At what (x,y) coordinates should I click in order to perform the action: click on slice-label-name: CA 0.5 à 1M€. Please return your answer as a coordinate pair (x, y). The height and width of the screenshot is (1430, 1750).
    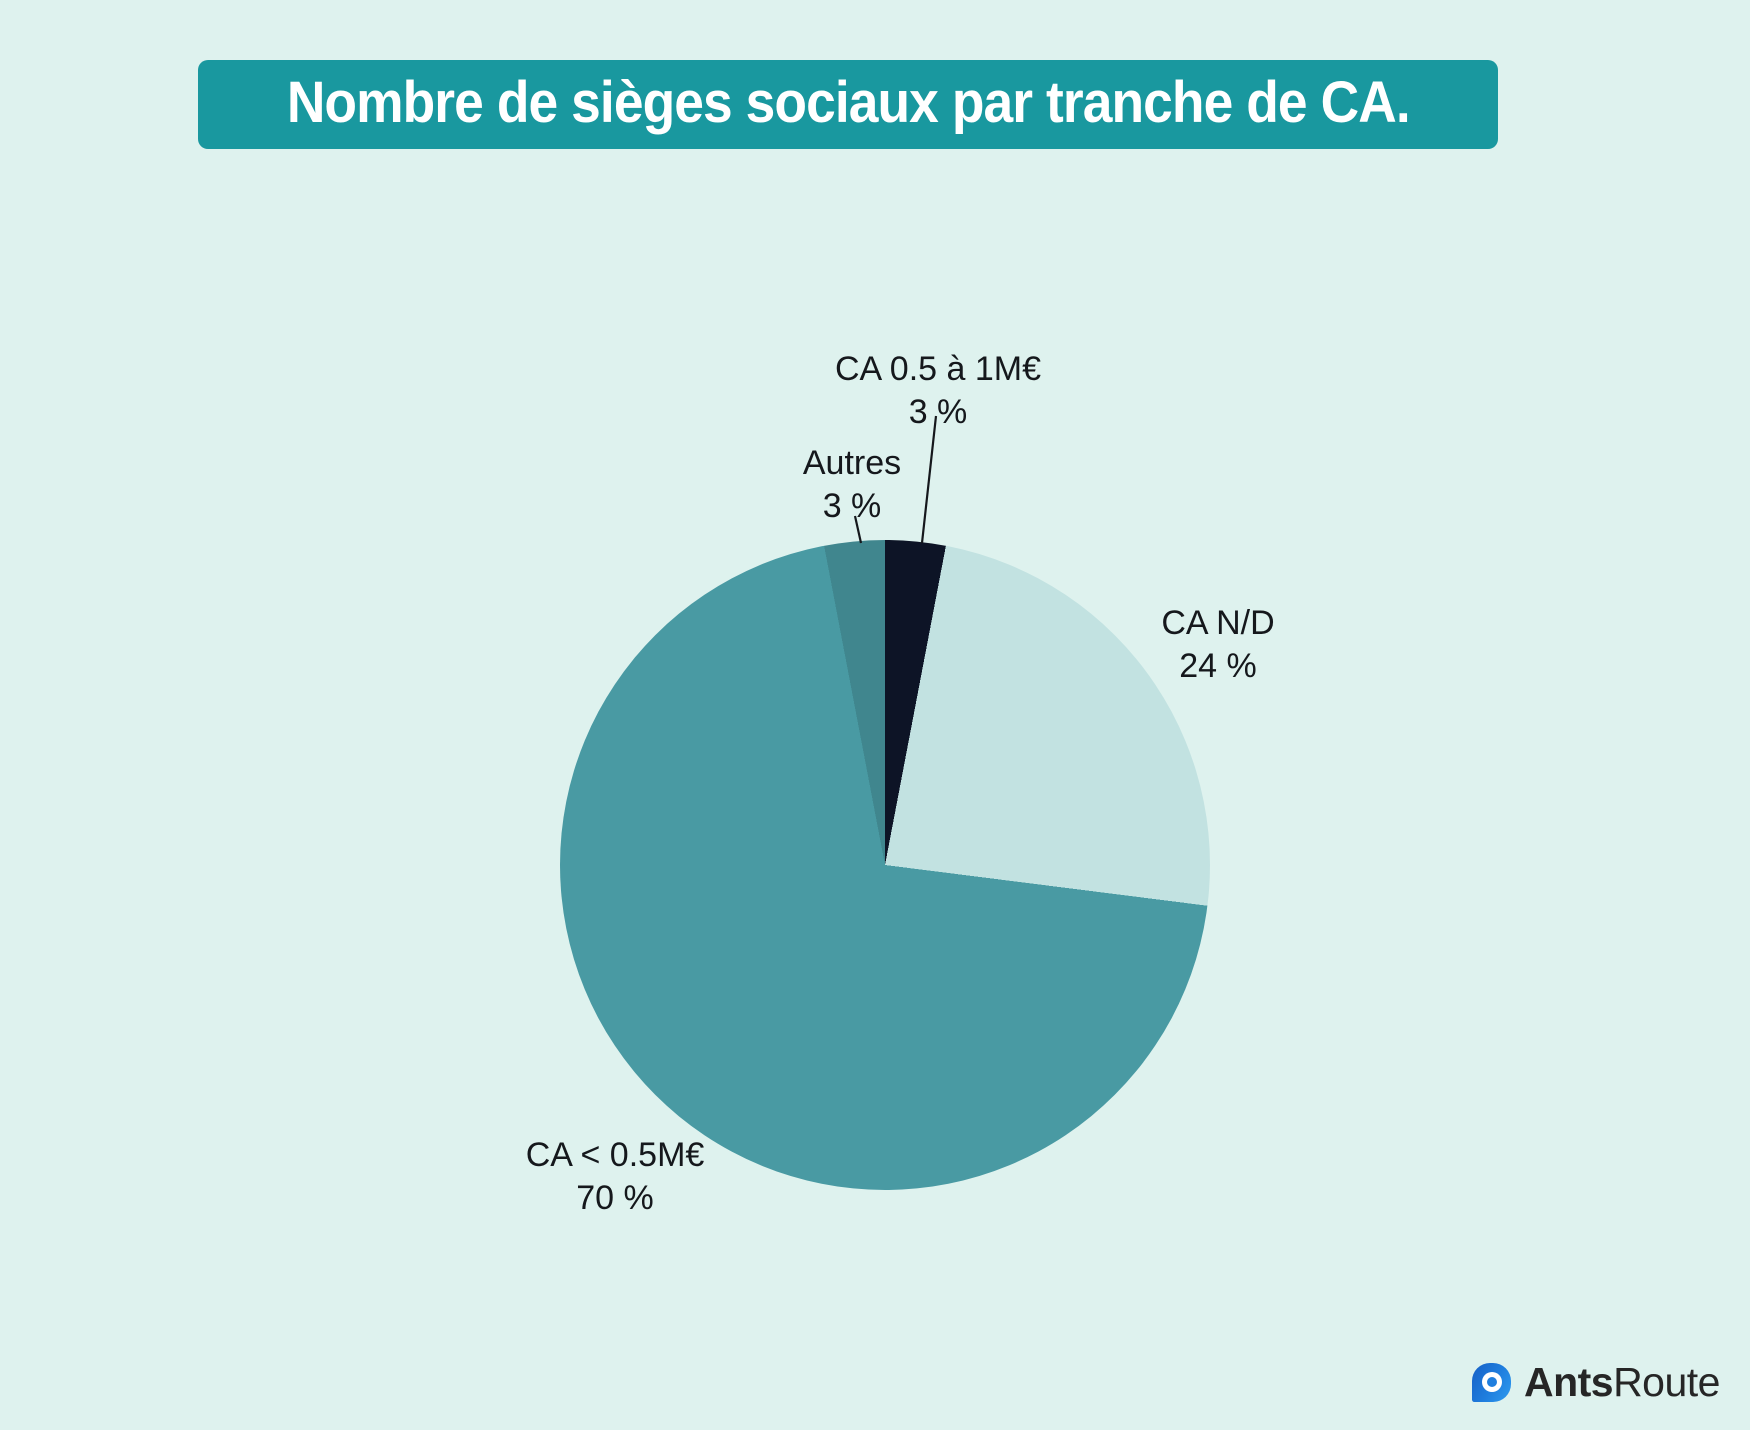
    Looking at the image, I should click on (938, 369).